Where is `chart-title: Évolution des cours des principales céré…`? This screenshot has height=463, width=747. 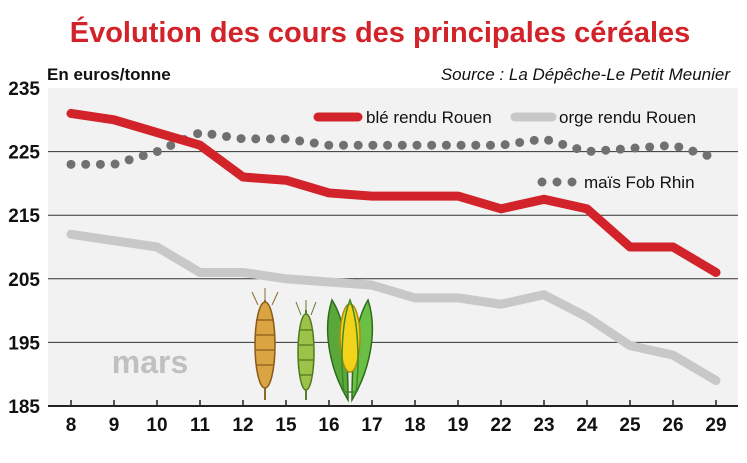
chart-title: Évolution des cours des principales céré… is located at coordinates (380, 32).